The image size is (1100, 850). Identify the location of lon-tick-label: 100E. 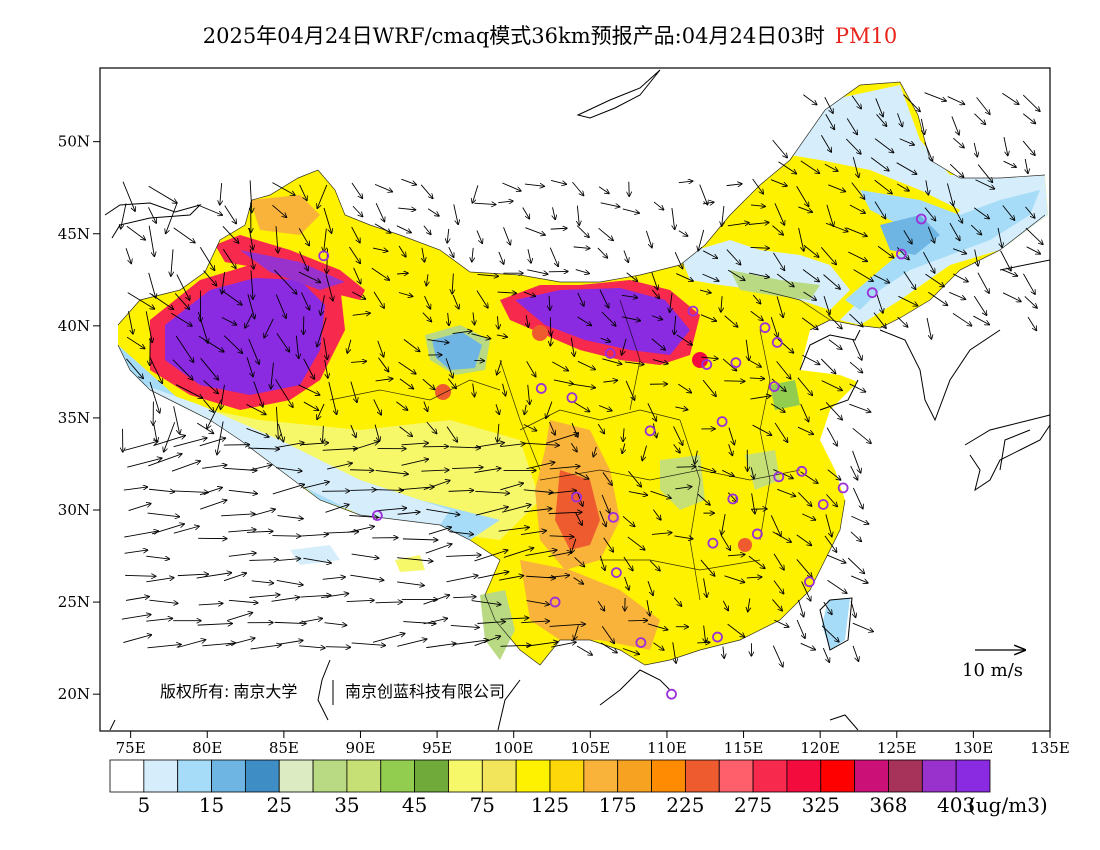
(514, 748).